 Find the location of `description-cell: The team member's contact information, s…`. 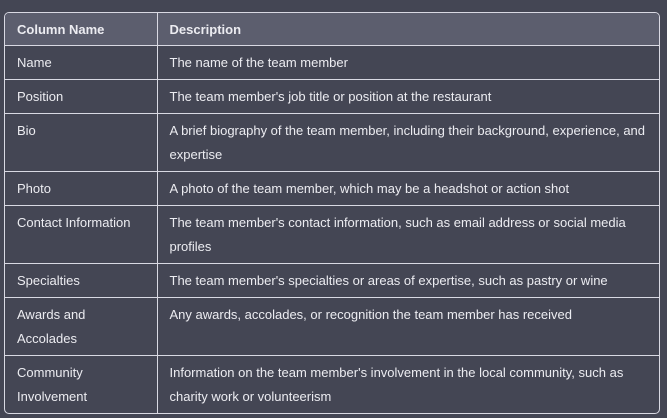

description-cell: The team member's contact information, s… is located at coordinates (408, 234).